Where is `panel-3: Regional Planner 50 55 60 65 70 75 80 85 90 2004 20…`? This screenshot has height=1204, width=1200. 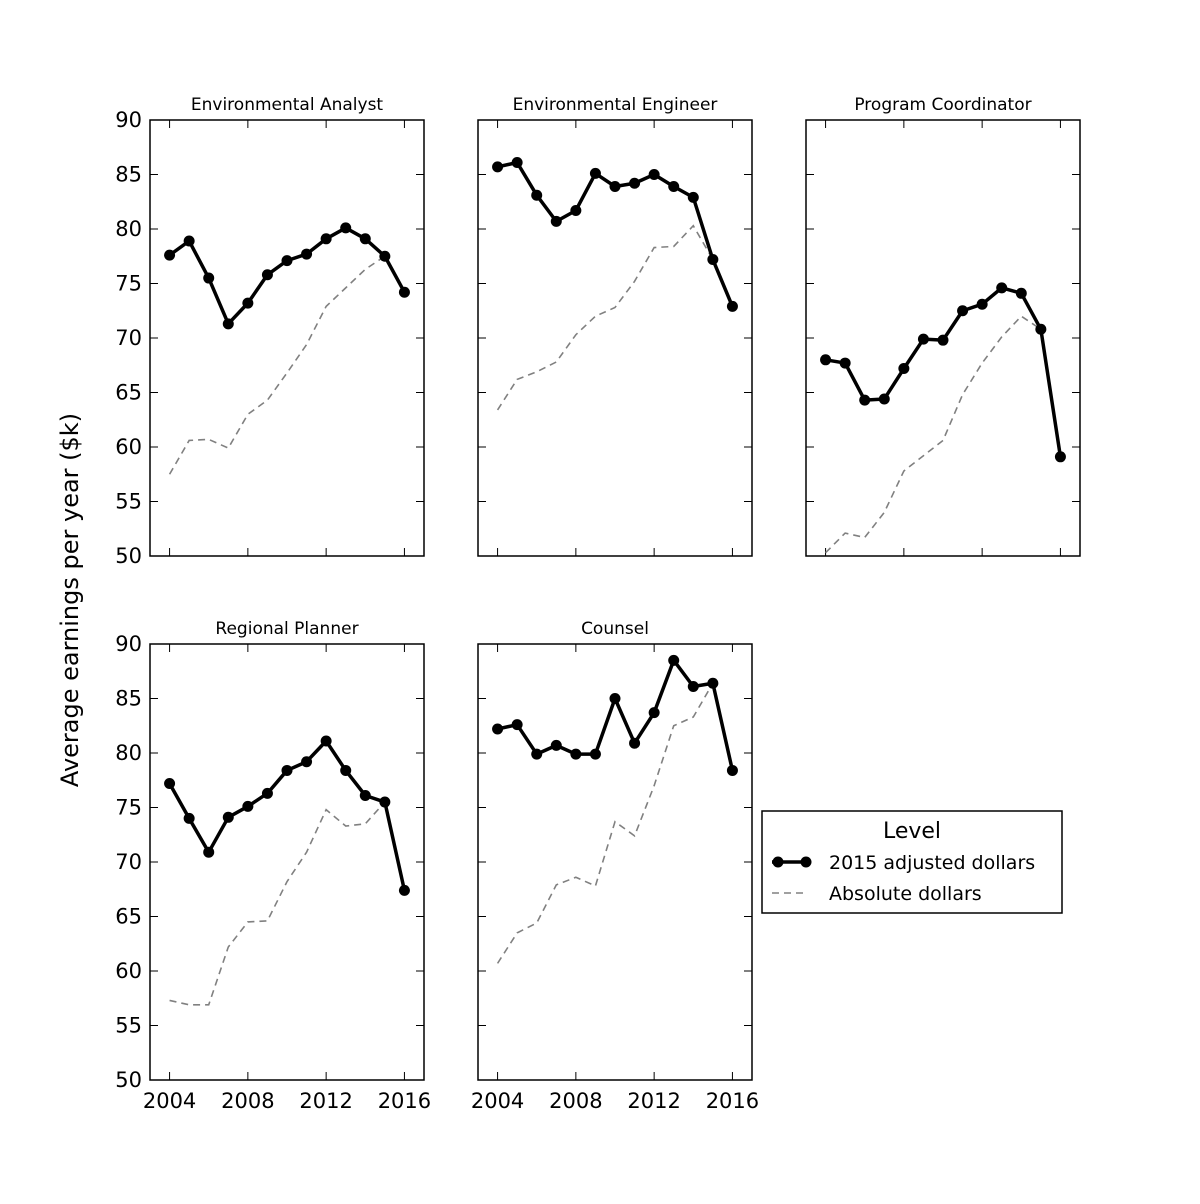
panel-3: Regional Planner 50 55 60 65 70 75 80 85 90 2004 20… is located at coordinates (273, 866).